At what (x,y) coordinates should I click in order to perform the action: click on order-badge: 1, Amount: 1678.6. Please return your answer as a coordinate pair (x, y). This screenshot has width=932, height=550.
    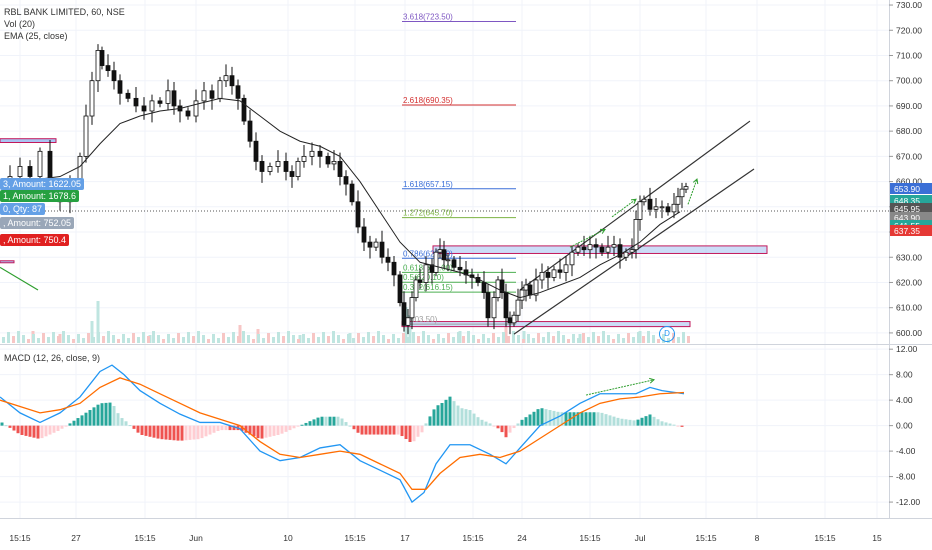
    Looking at the image, I should click on (40, 196).